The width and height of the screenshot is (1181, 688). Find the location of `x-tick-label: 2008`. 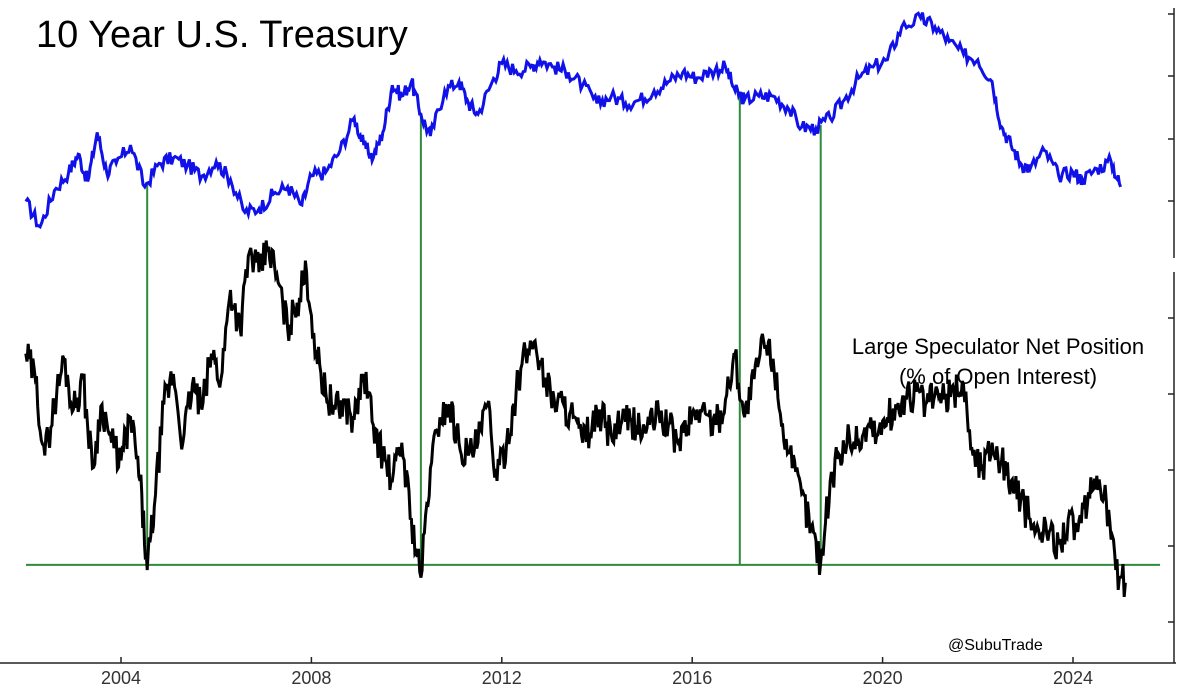

x-tick-label: 2008 is located at coordinates (311, 678).